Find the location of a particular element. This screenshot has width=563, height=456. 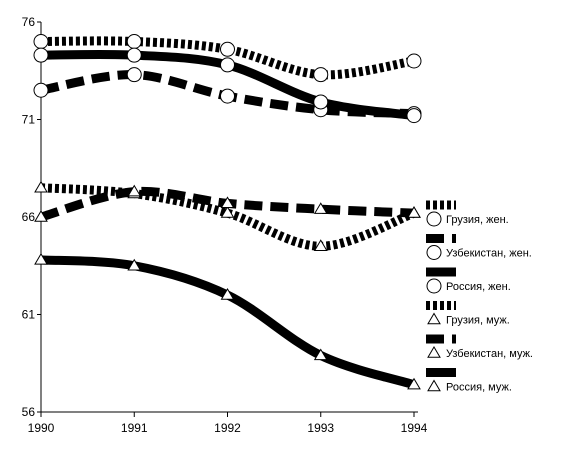

y-tick-label: 76 is located at coordinates (29, 22).